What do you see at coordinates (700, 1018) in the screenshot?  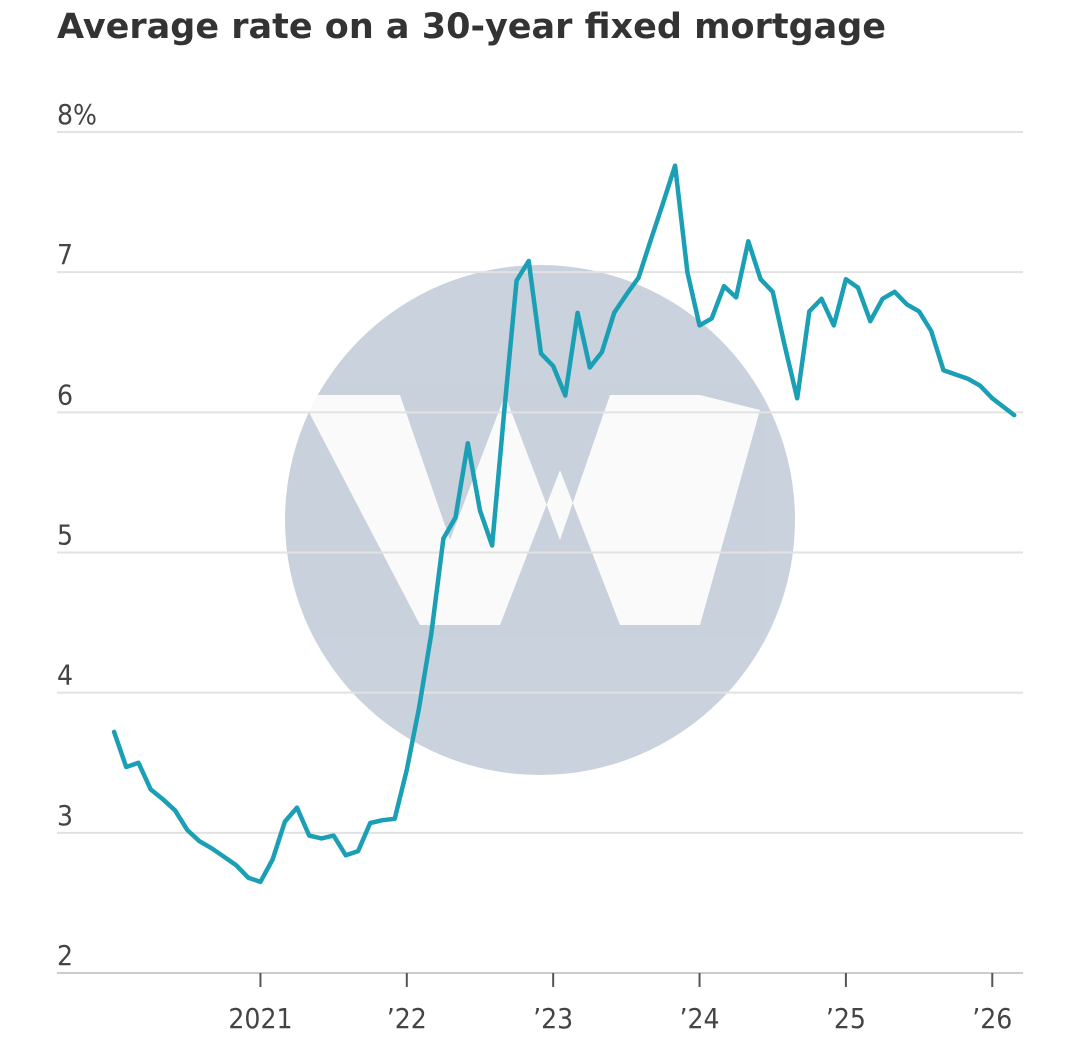 I see `x-tick-label: ’24` at bounding box center [700, 1018].